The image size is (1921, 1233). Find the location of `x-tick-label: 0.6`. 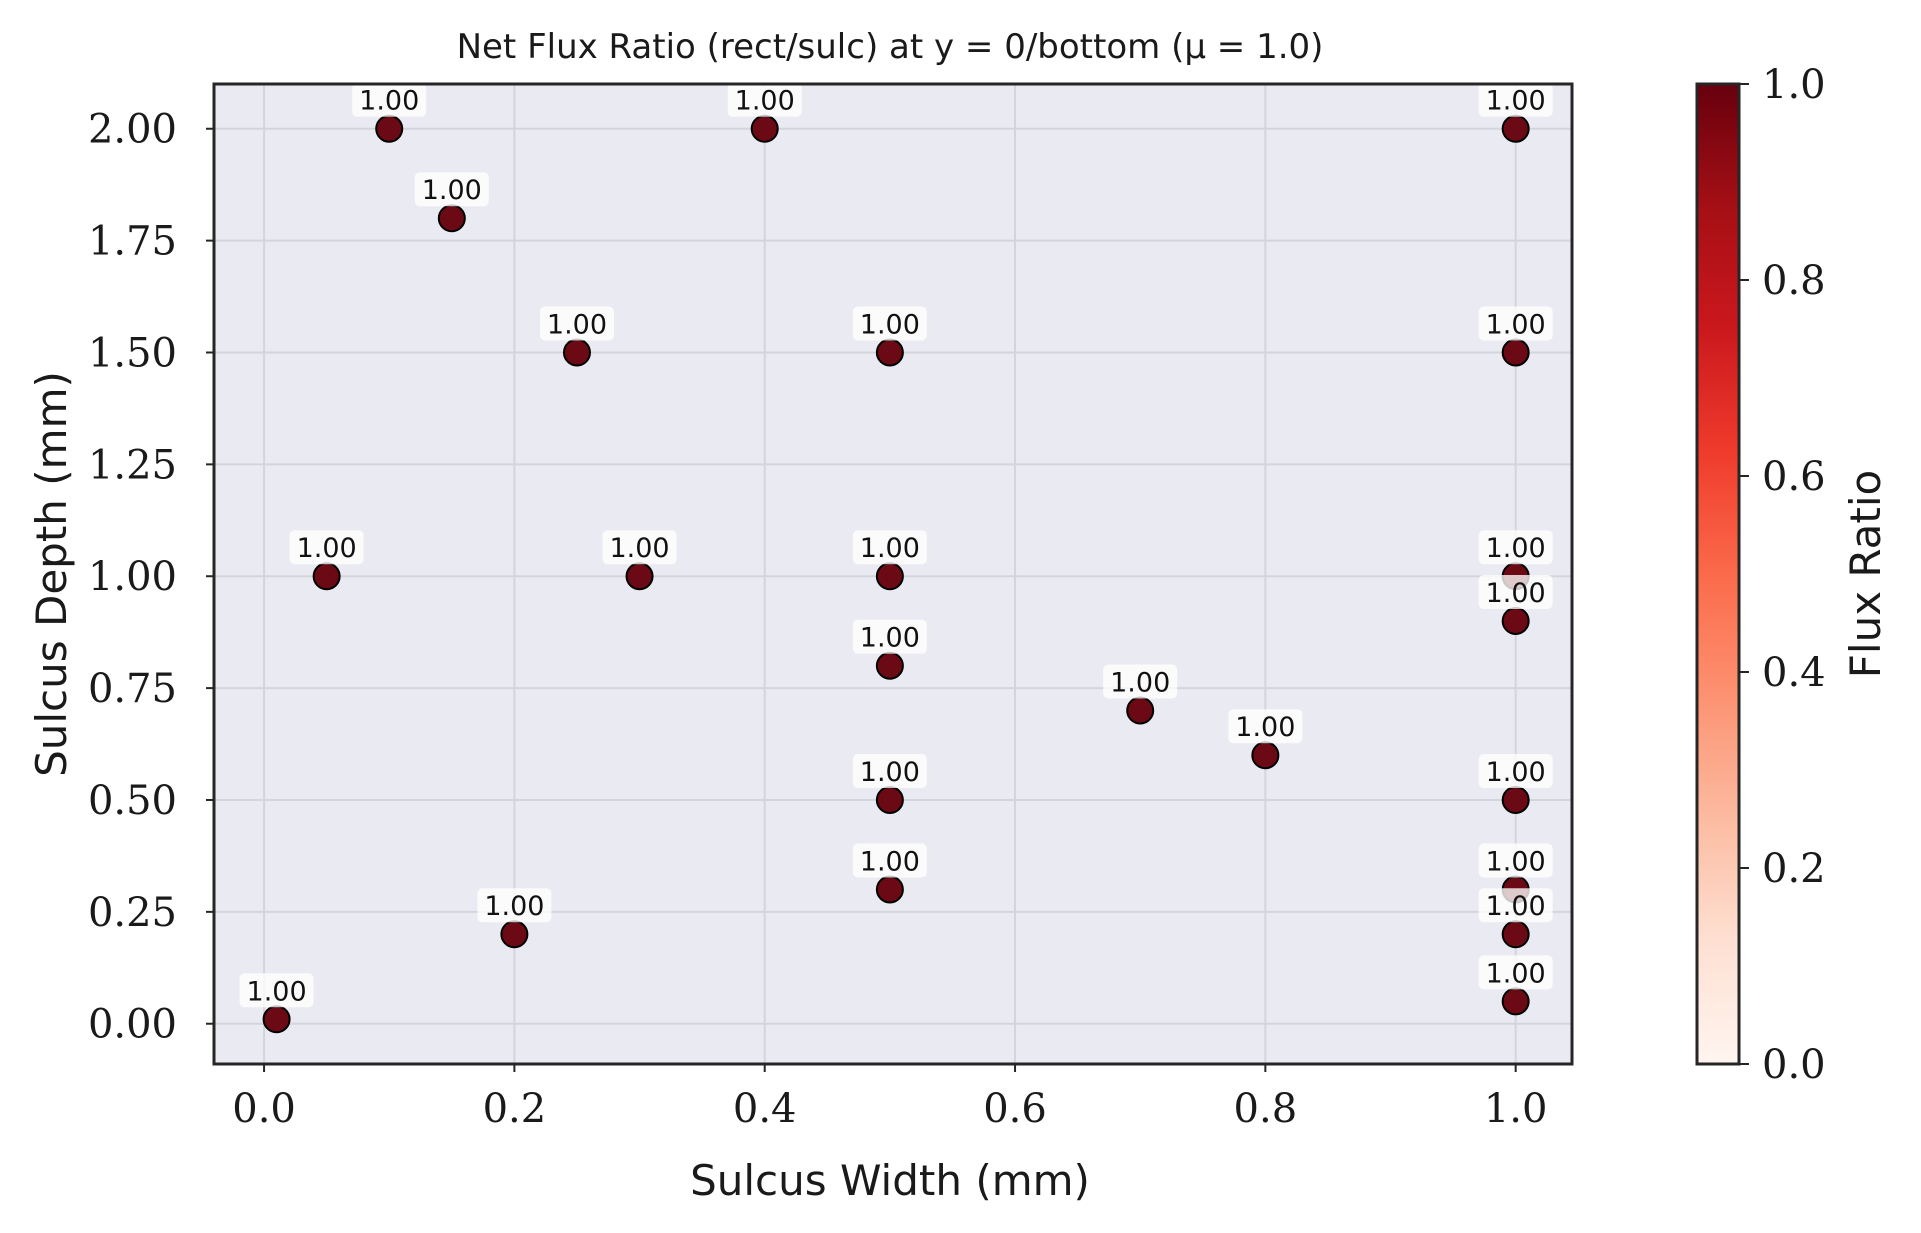

x-tick-label: 0.6 is located at coordinates (1015, 1109).